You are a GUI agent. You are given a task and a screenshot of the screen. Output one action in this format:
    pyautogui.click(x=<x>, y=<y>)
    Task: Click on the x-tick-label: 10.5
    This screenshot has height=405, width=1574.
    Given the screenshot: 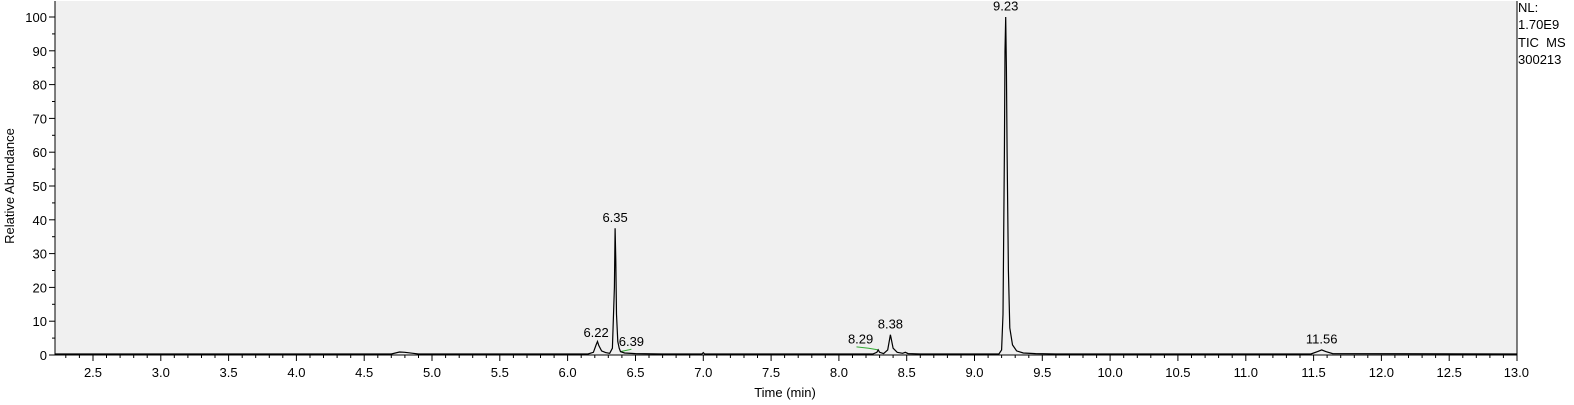 What is the action you would take?
    pyautogui.click(x=1177, y=372)
    